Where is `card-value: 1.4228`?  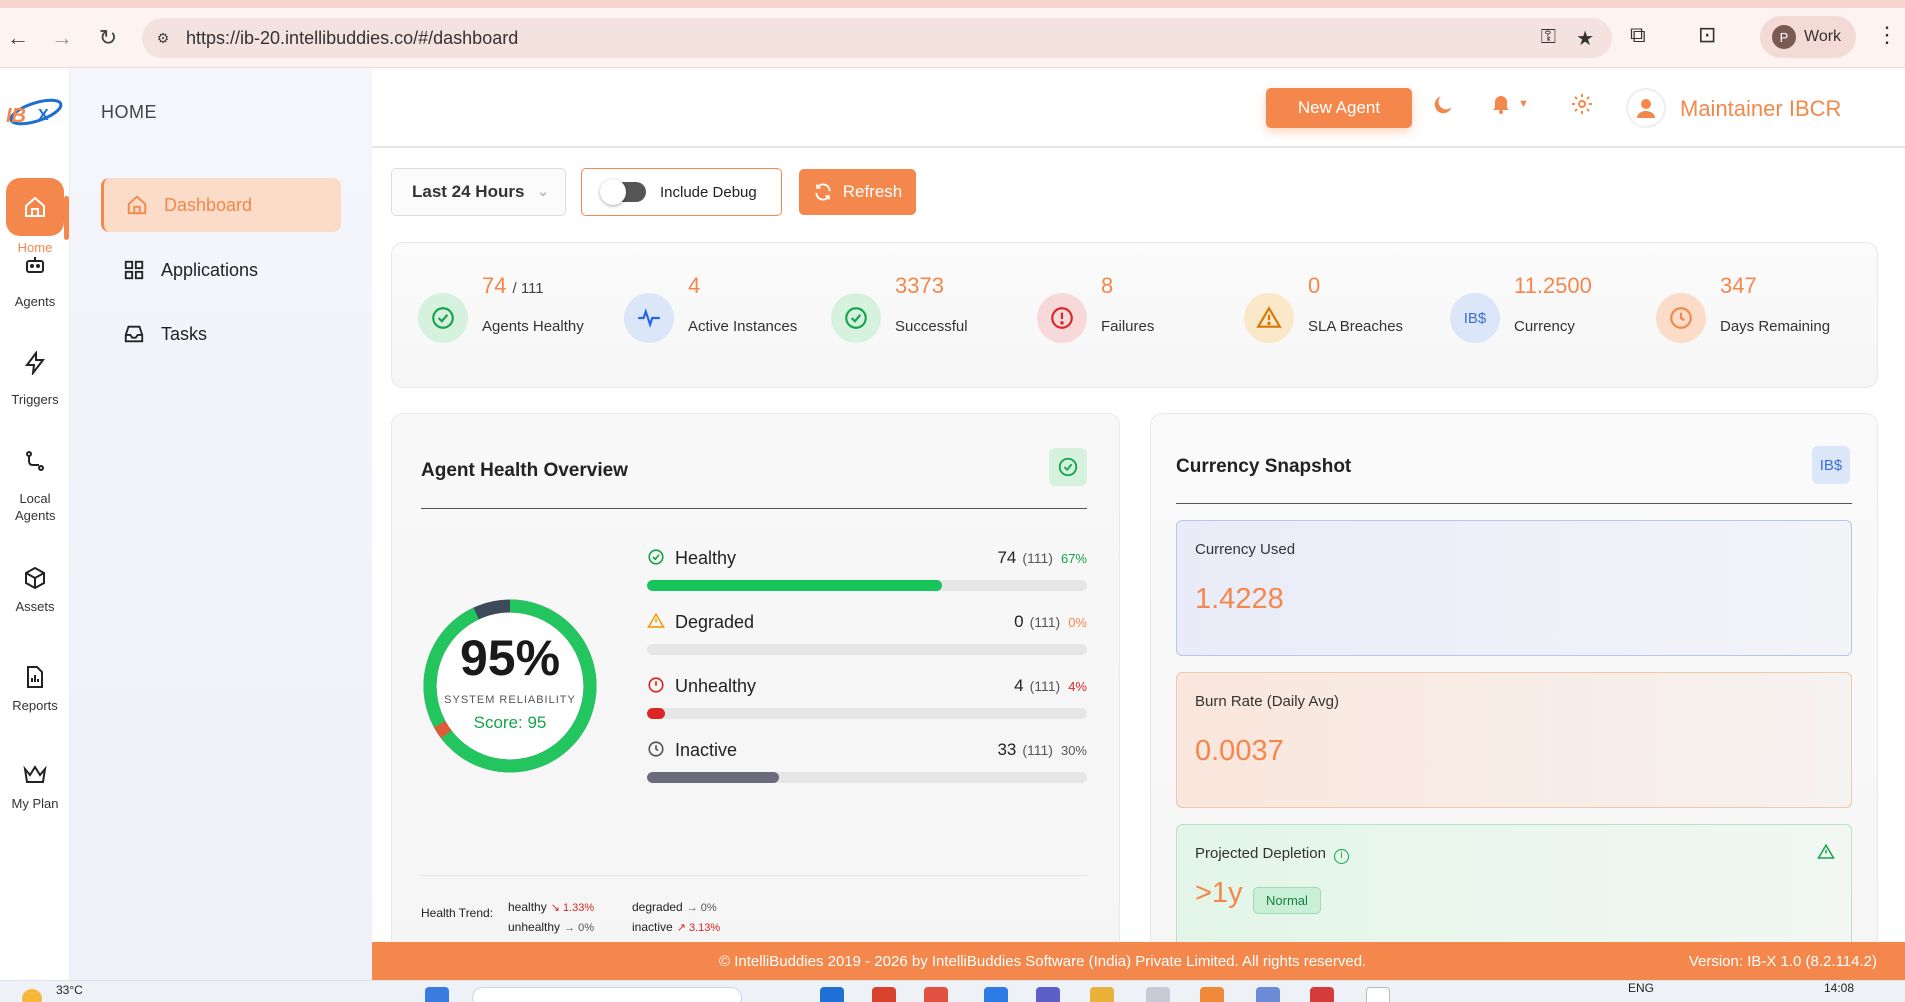 card-value: 1.4228 is located at coordinates (1239, 599).